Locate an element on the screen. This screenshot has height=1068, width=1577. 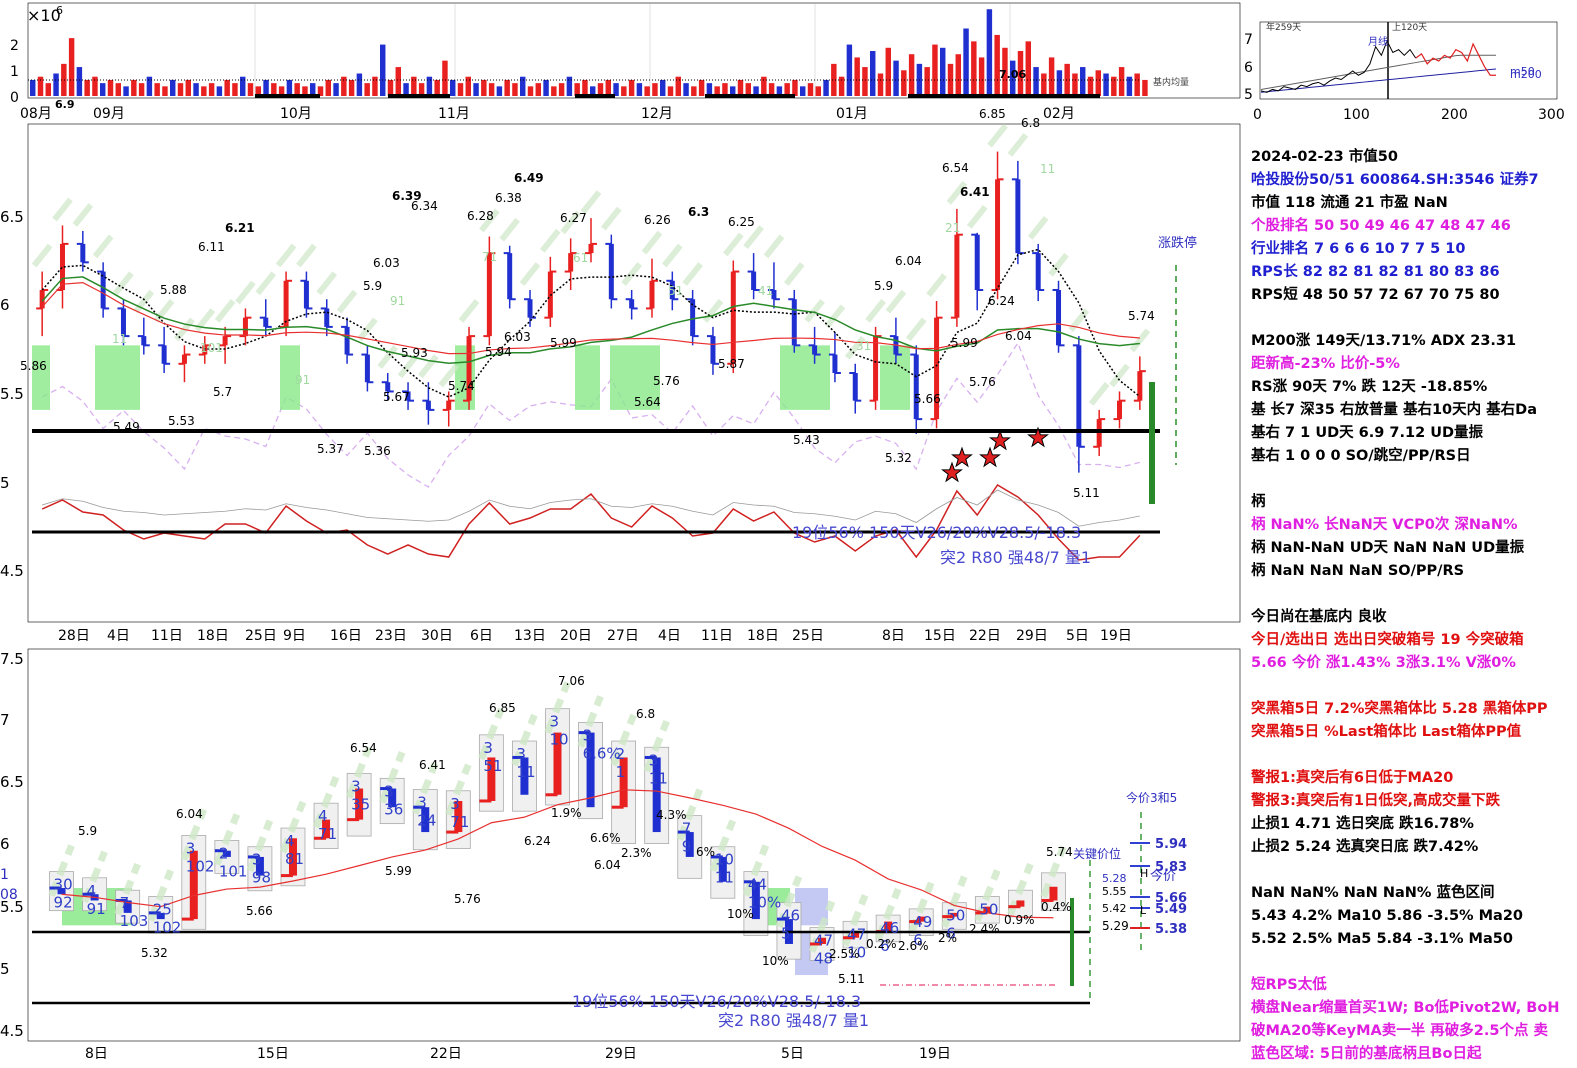
lower-ytick-label: 5 is located at coordinates (5, 969).